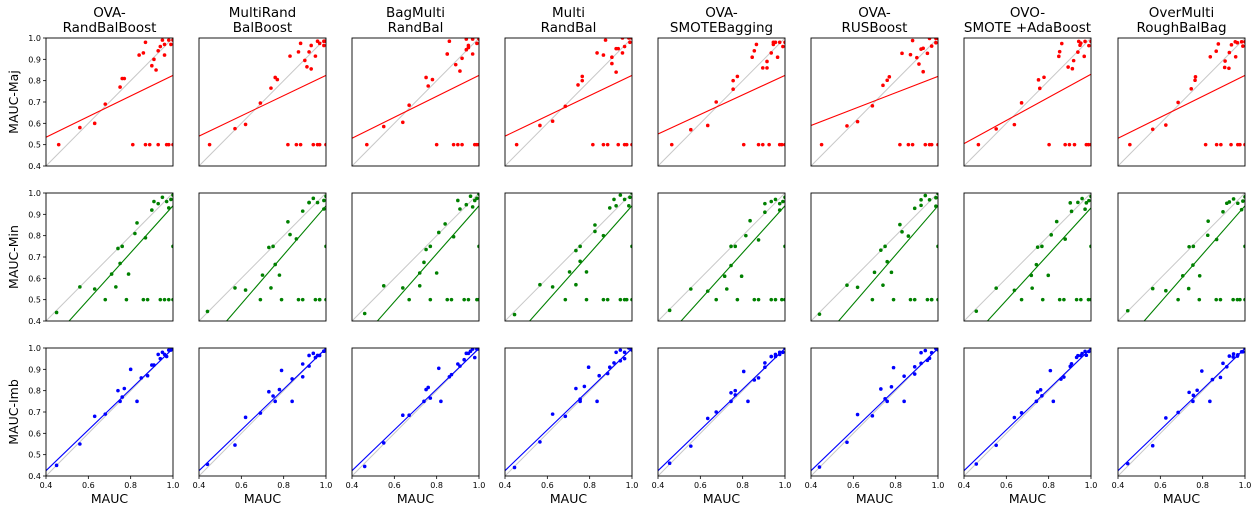 This screenshot has height=507, width=1260. Describe the element at coordinates (109, 13) in the screenshot. I see `column-title-line1: OVA-` at that location.